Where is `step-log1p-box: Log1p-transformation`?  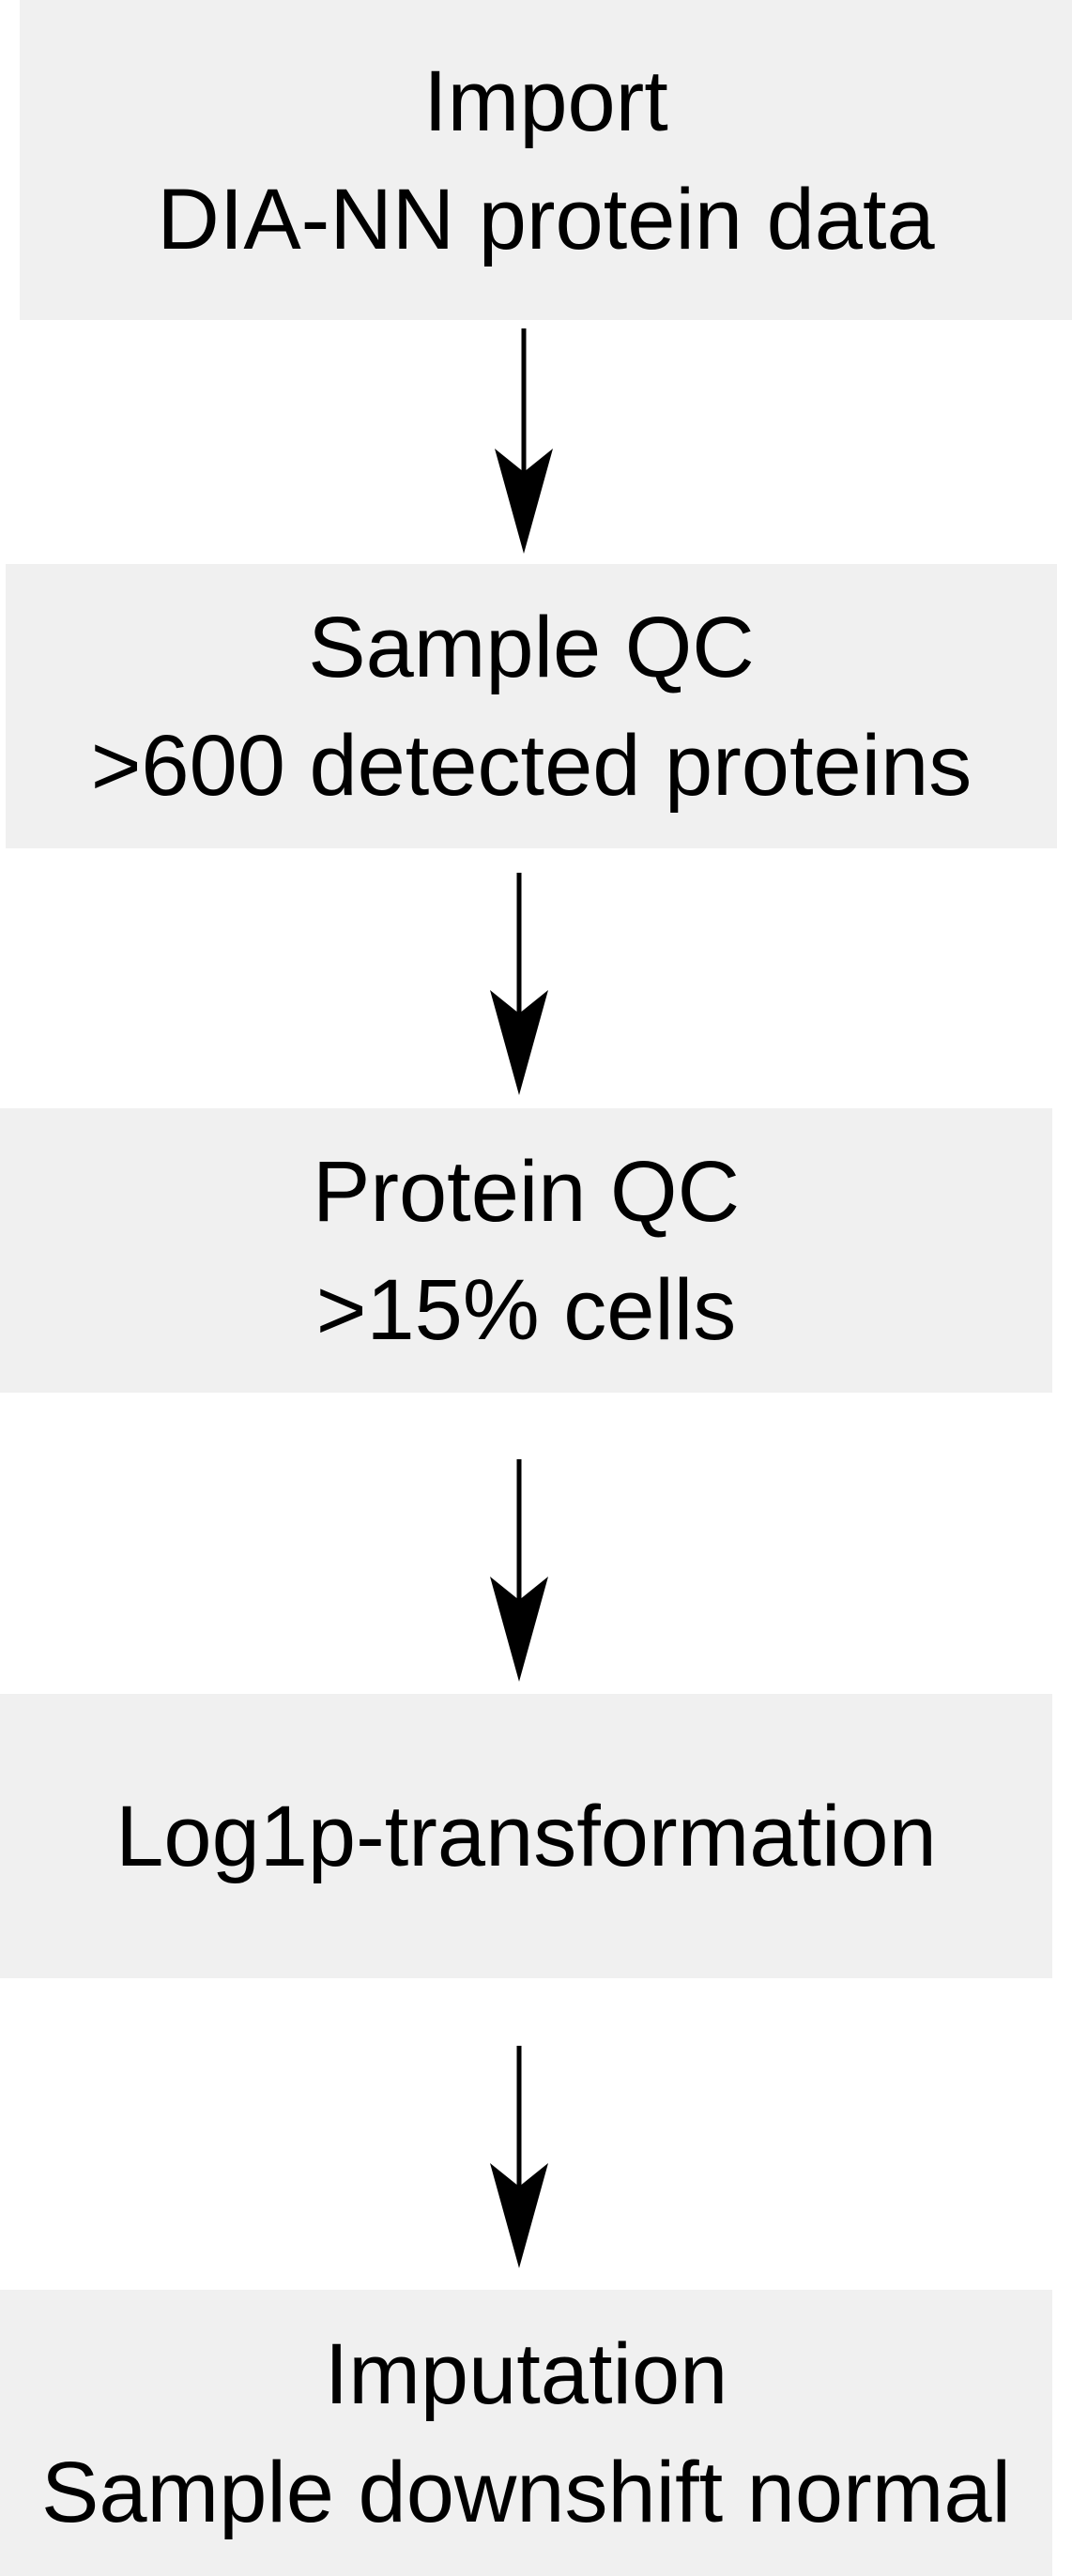
step-log1p-box: Log1p-transformation is located at coordinates (526, 1836).